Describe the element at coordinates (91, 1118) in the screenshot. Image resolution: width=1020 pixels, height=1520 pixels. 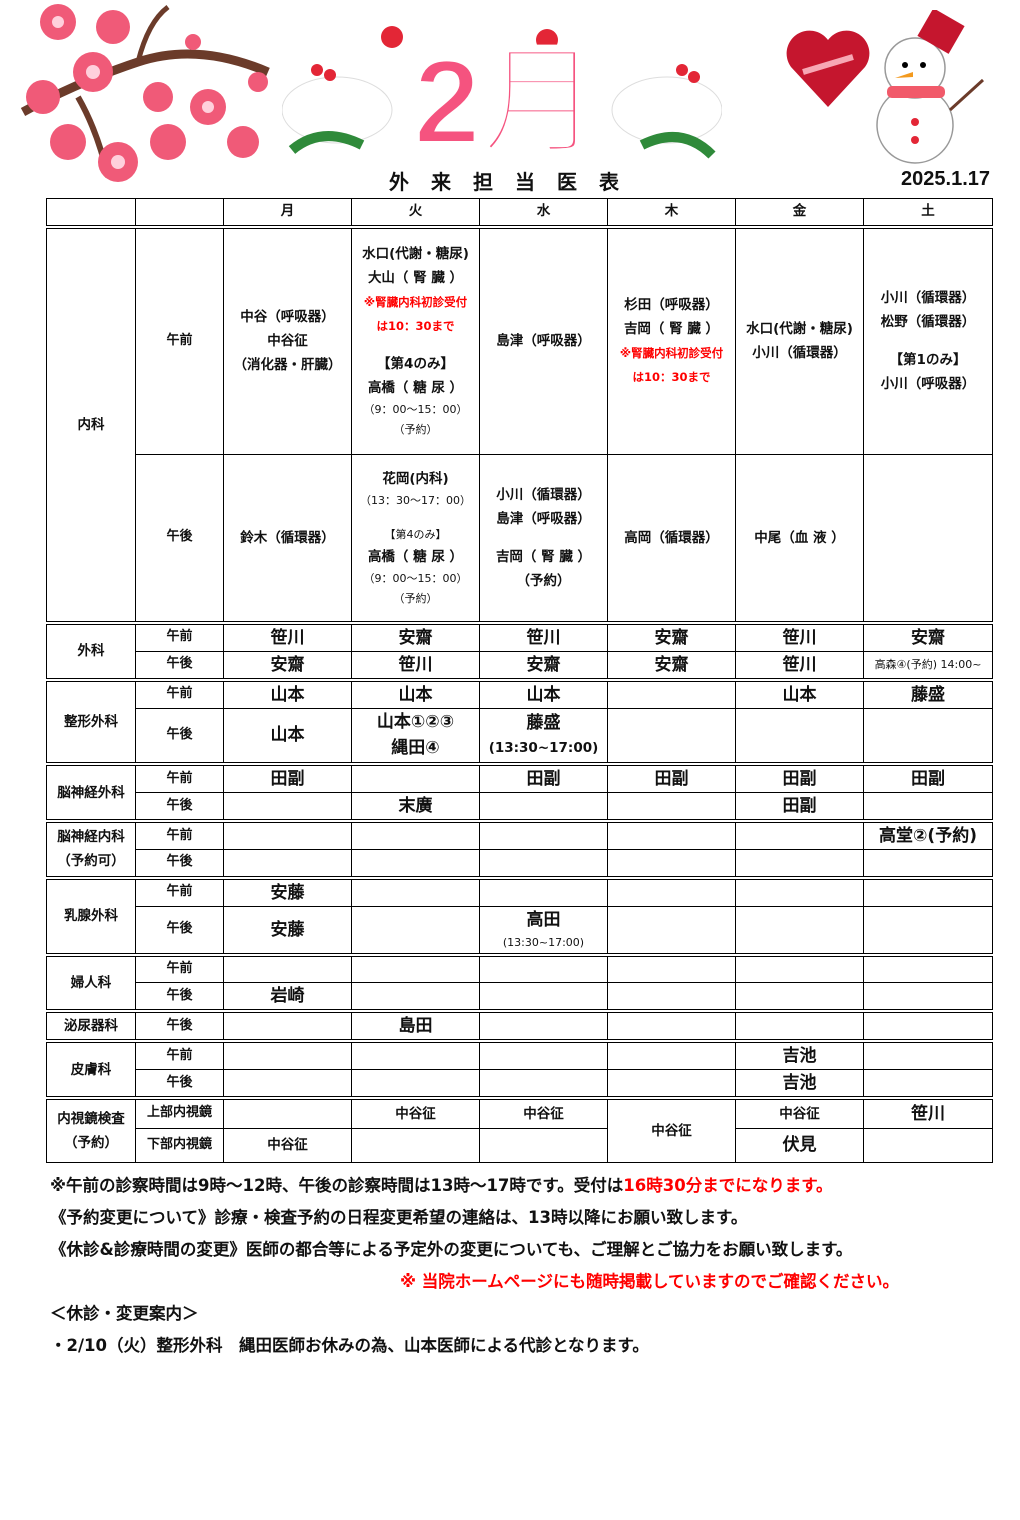
I see `doctor-line: 内視鏡検査` at that location.